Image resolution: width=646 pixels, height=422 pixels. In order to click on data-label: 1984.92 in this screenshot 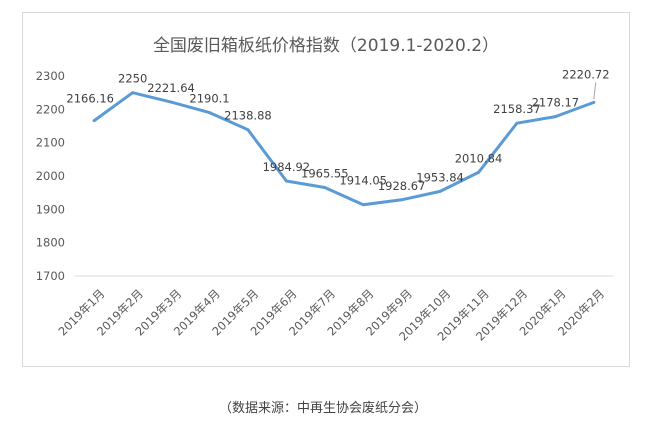, I will do `click(287, 167)`.